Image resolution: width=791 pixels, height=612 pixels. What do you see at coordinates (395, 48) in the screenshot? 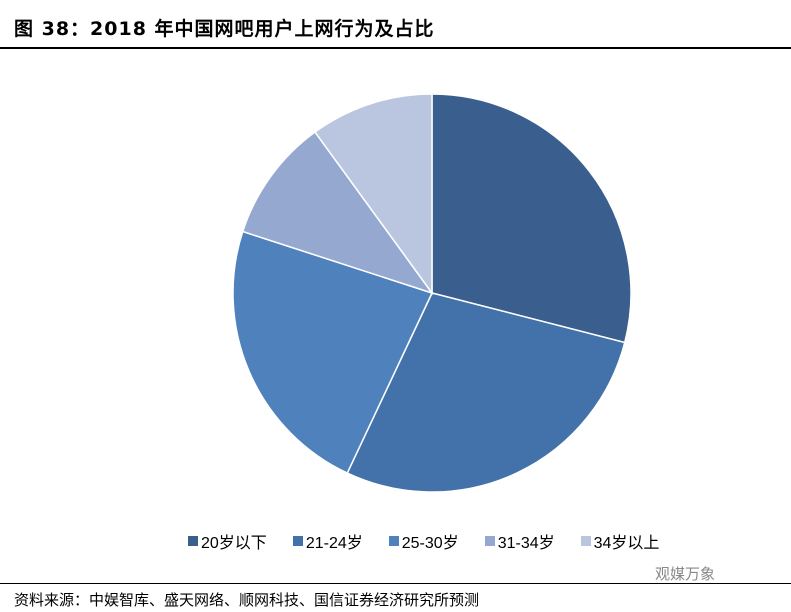
I see `title-rule` at bounding box center [395, 48].